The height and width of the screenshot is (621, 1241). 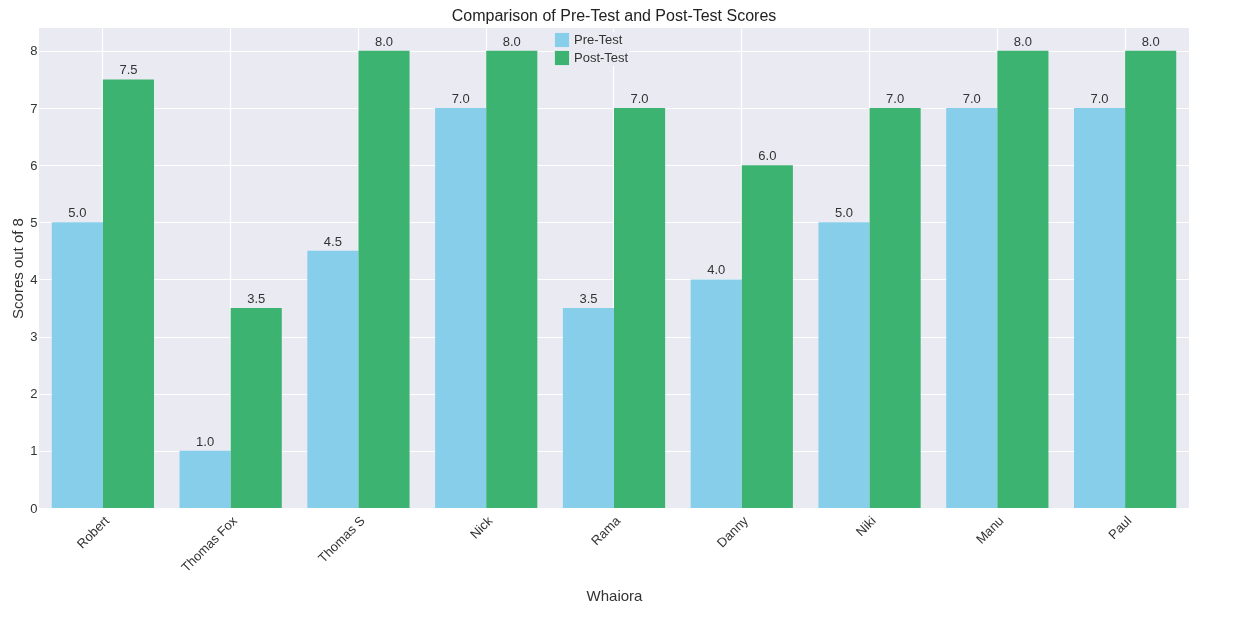 I want to click on y-tick-label: 1, so click(x=34, y=451).